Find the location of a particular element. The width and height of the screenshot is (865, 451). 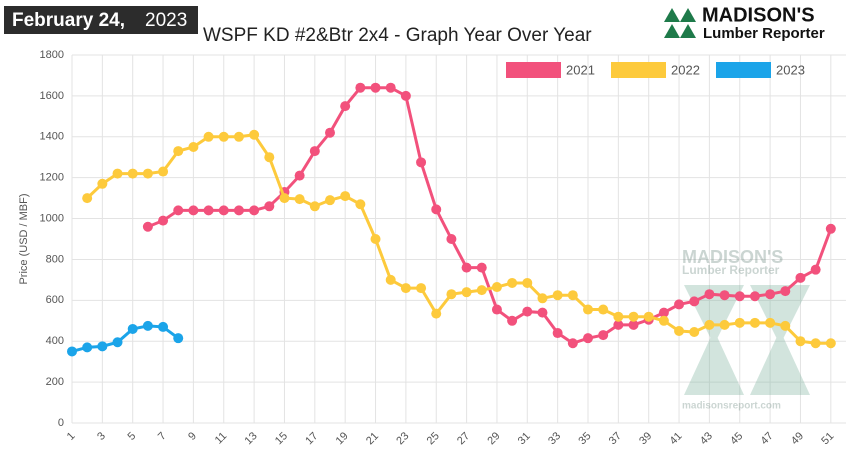

x-tick-label: 39 is located at coordinates (645, 438).